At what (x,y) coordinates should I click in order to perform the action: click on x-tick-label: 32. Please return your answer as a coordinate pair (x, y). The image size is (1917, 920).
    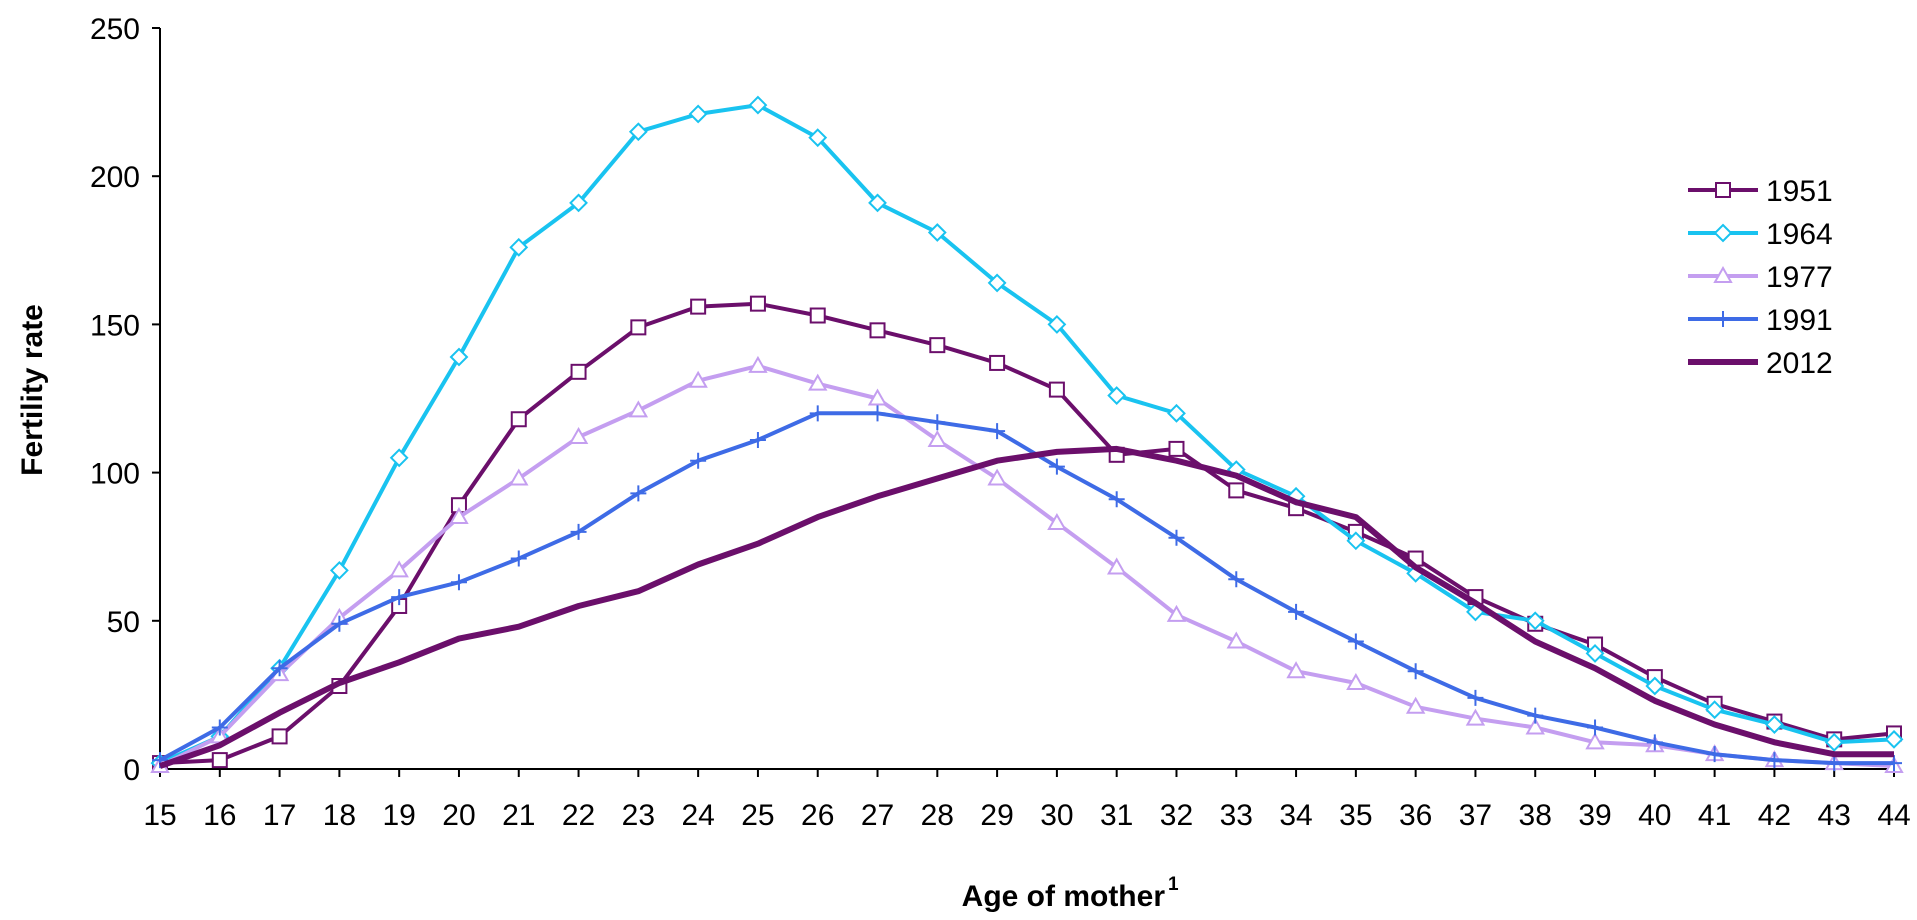
    Looking at the image, I should click on (1176, 815).